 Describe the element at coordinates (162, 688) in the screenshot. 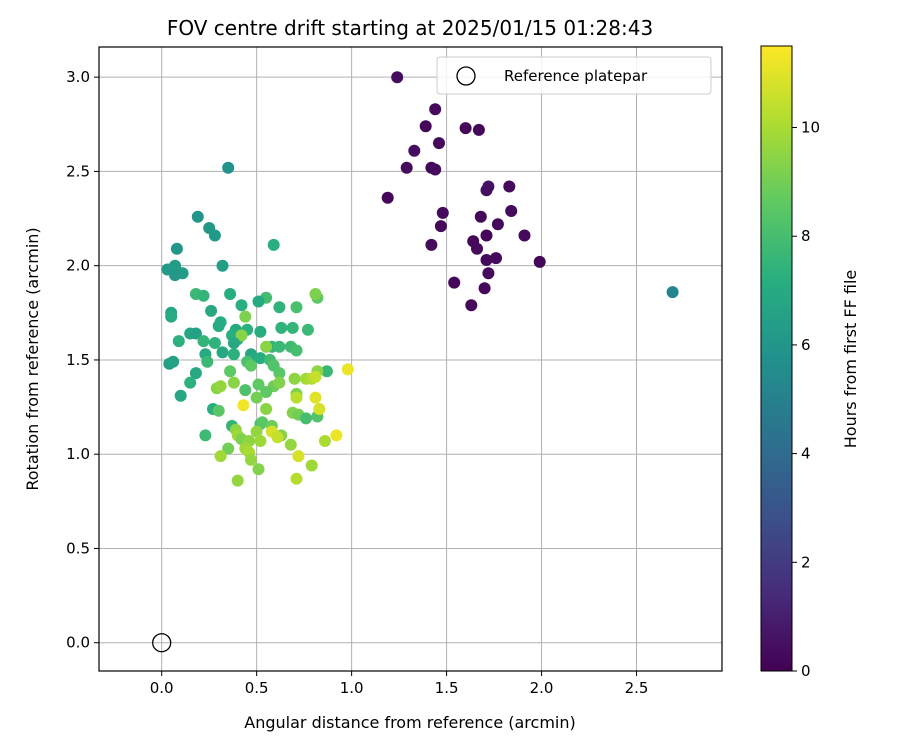

I see `x-tick-label: 0.0` at that location.